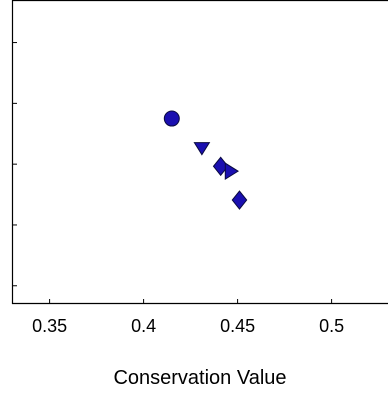 Image resolution: width=388 pixels, height=394 pixels. What do you see at coordinates (232, 171) in the screenshot?
I see `data-point-triangle-right` at bounding box center [232, 171].